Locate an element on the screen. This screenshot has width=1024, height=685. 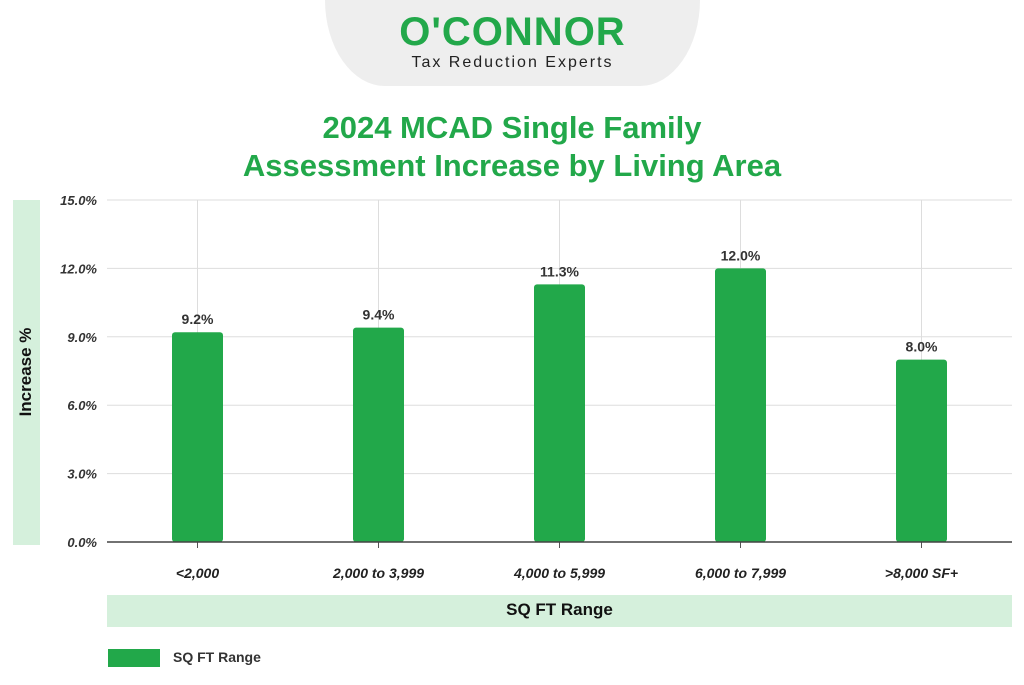
chart-title-line-1: 2024 MCAD Single Family is located at coordinates (512, 127).